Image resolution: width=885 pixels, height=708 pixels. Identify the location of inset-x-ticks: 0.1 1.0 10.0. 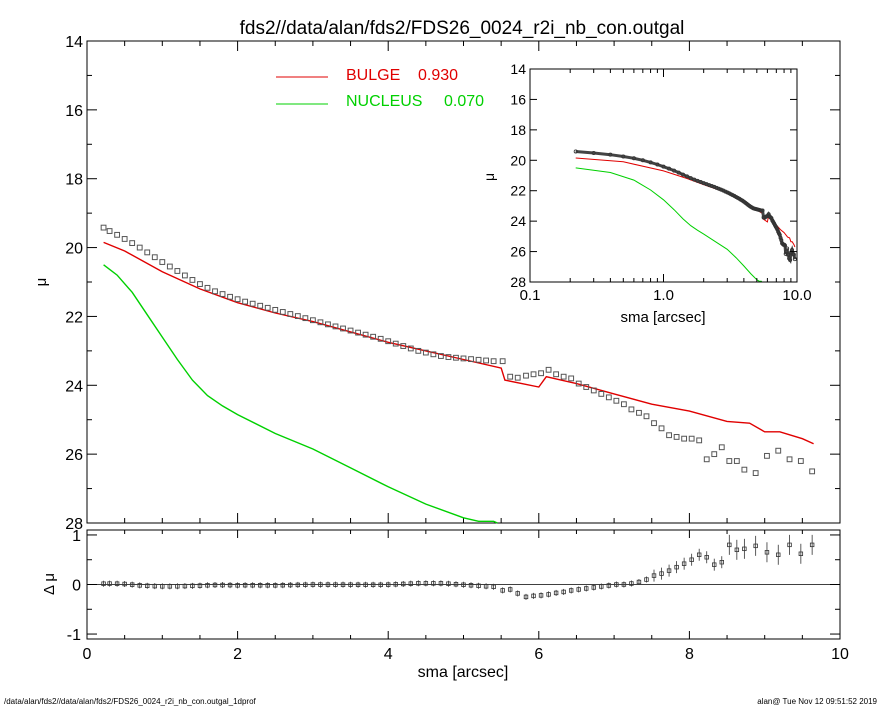
(666, 186).